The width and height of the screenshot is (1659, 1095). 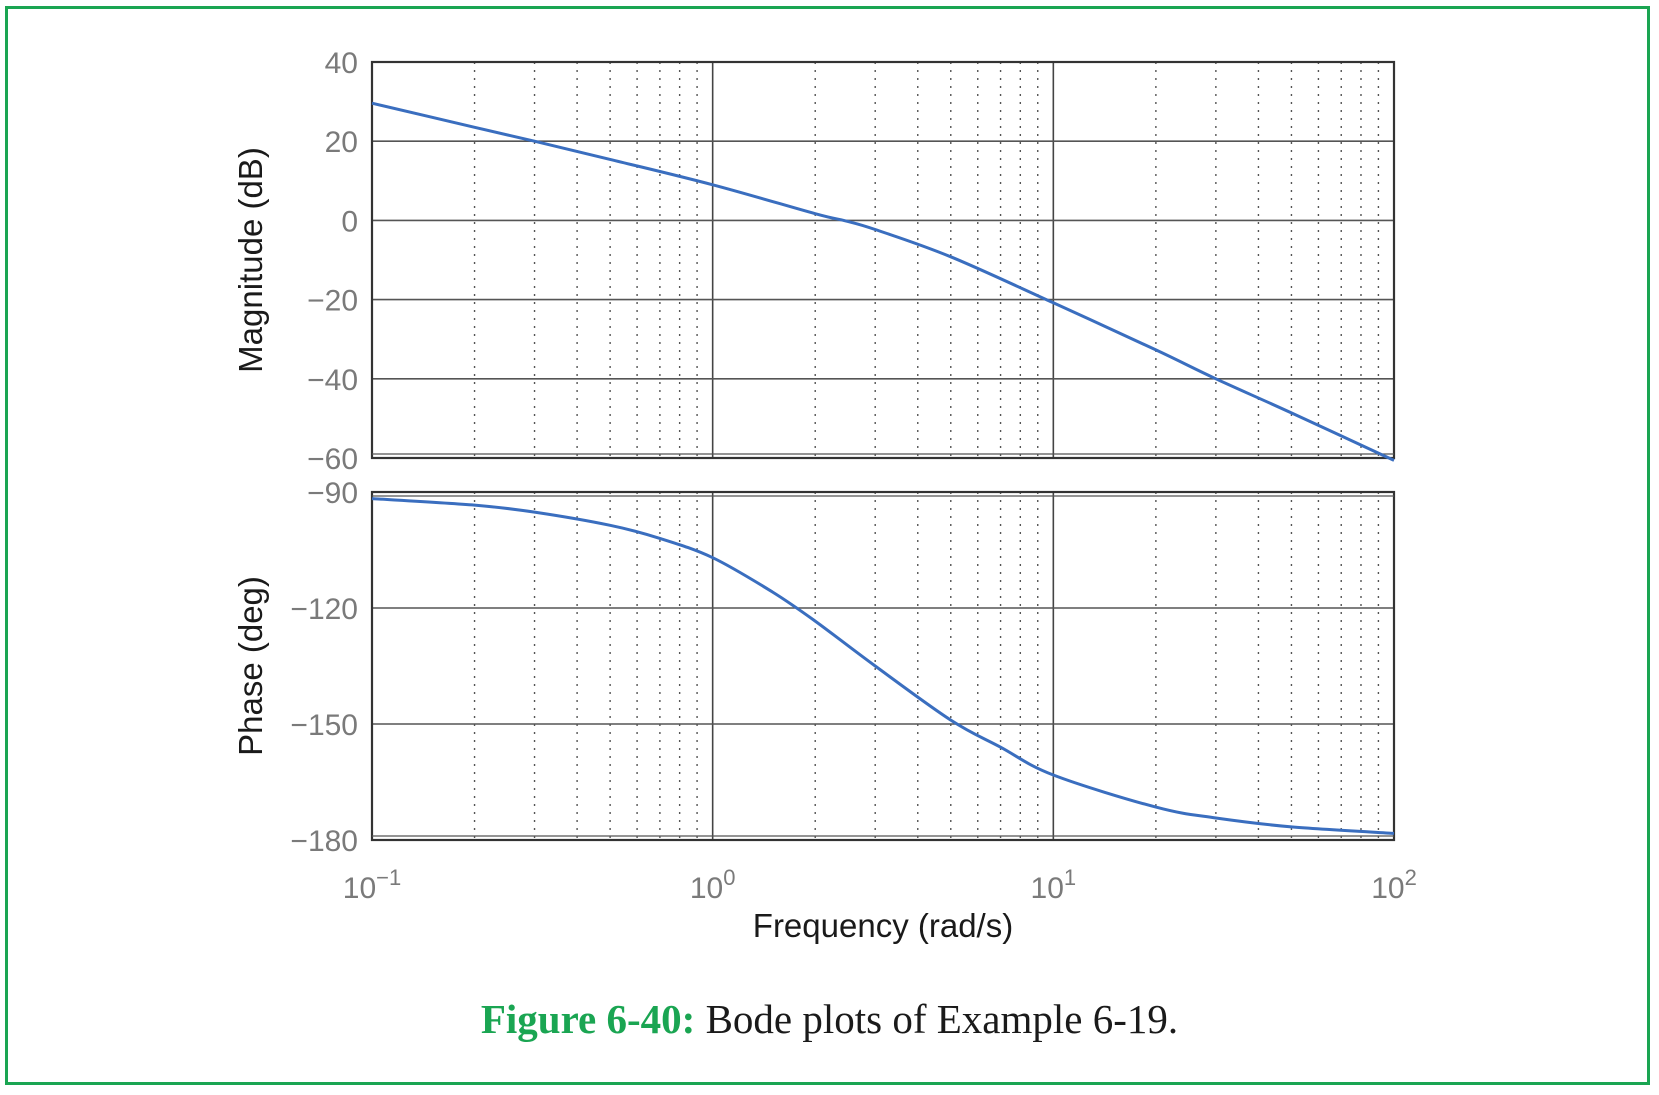 What do you see at coordinates (324, 725) in the screenshot?
I see `y-tick-label: −150` at bounding box center [324, 725].